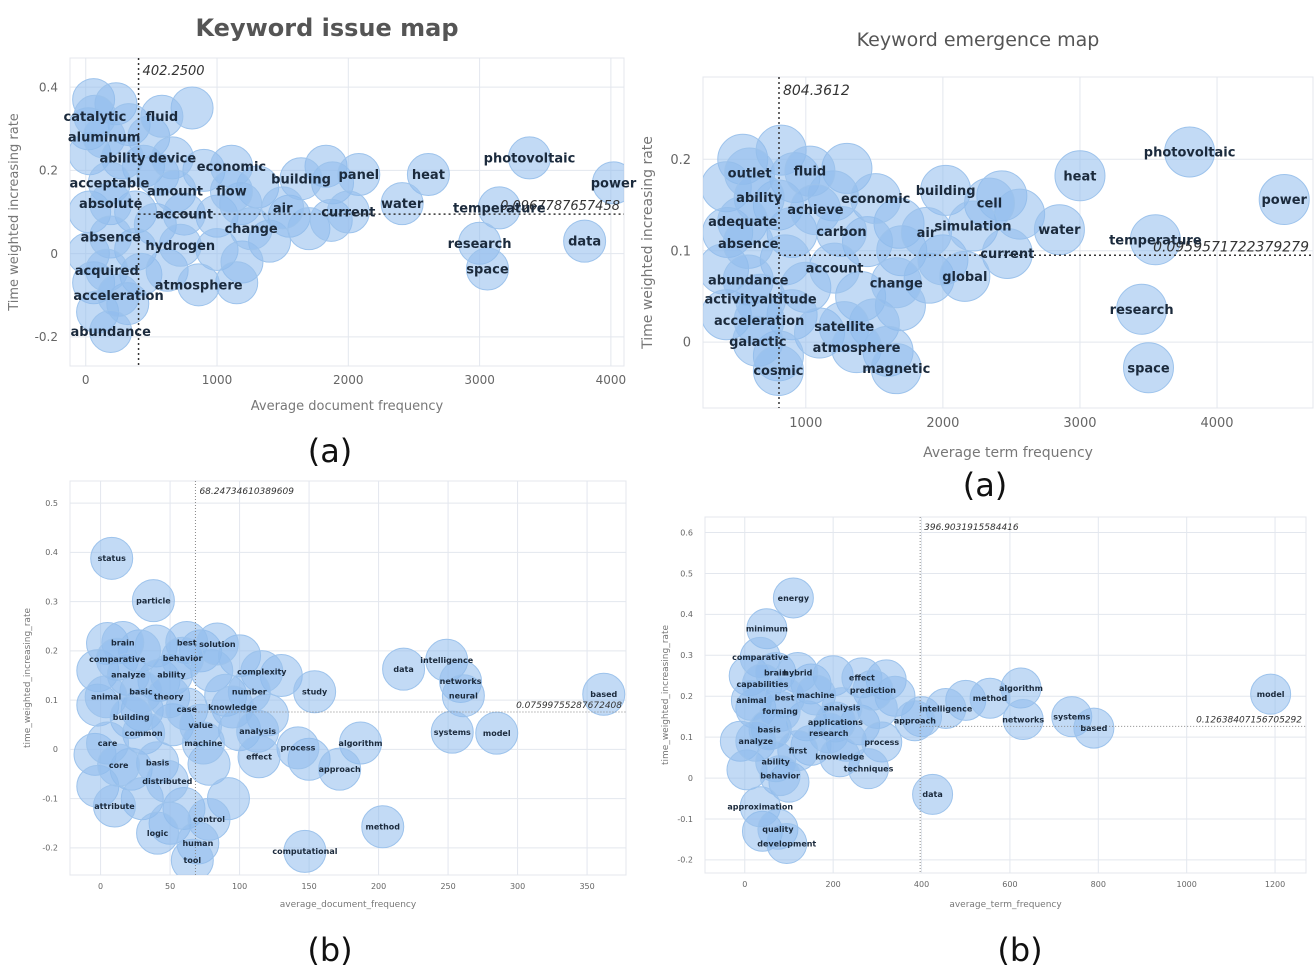  What do you see at coordinates (95, 117) in the screenshot?
I see `point-label-catalytic: catalytic` at bounding box center [95, 117].